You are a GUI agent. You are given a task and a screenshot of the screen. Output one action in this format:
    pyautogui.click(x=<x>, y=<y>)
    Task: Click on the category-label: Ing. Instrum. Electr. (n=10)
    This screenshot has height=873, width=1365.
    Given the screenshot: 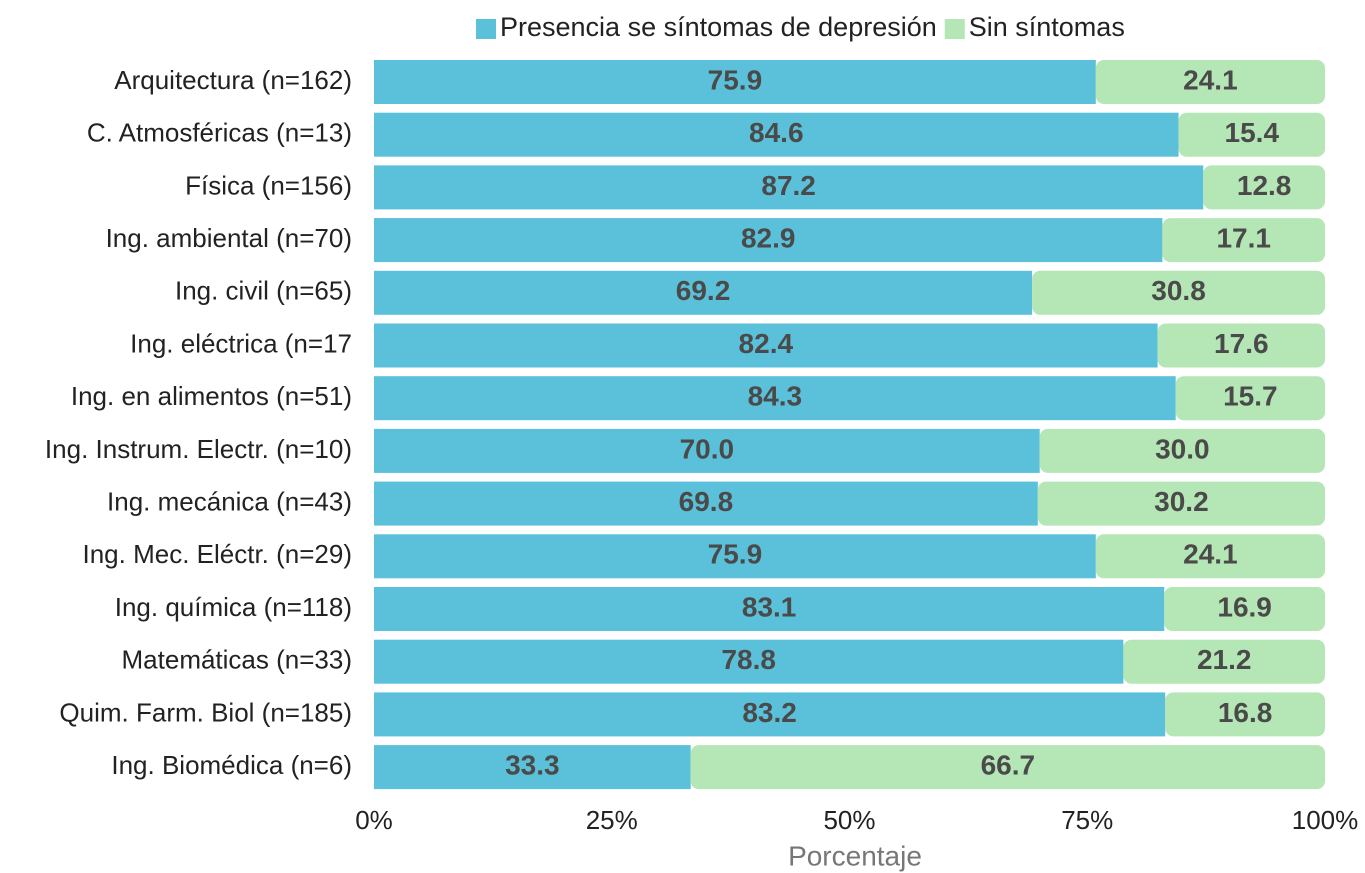 What is the action you would take?
    pyautogui.click(x=198, y=449)
    